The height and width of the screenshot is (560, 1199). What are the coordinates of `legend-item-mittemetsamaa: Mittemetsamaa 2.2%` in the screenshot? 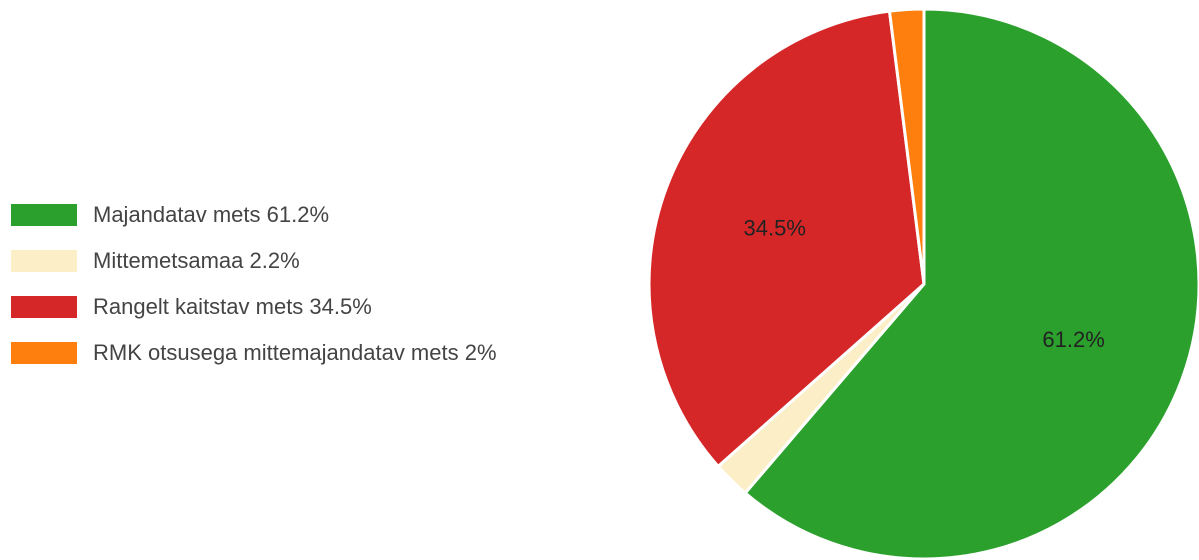 It's located at (254, 260).